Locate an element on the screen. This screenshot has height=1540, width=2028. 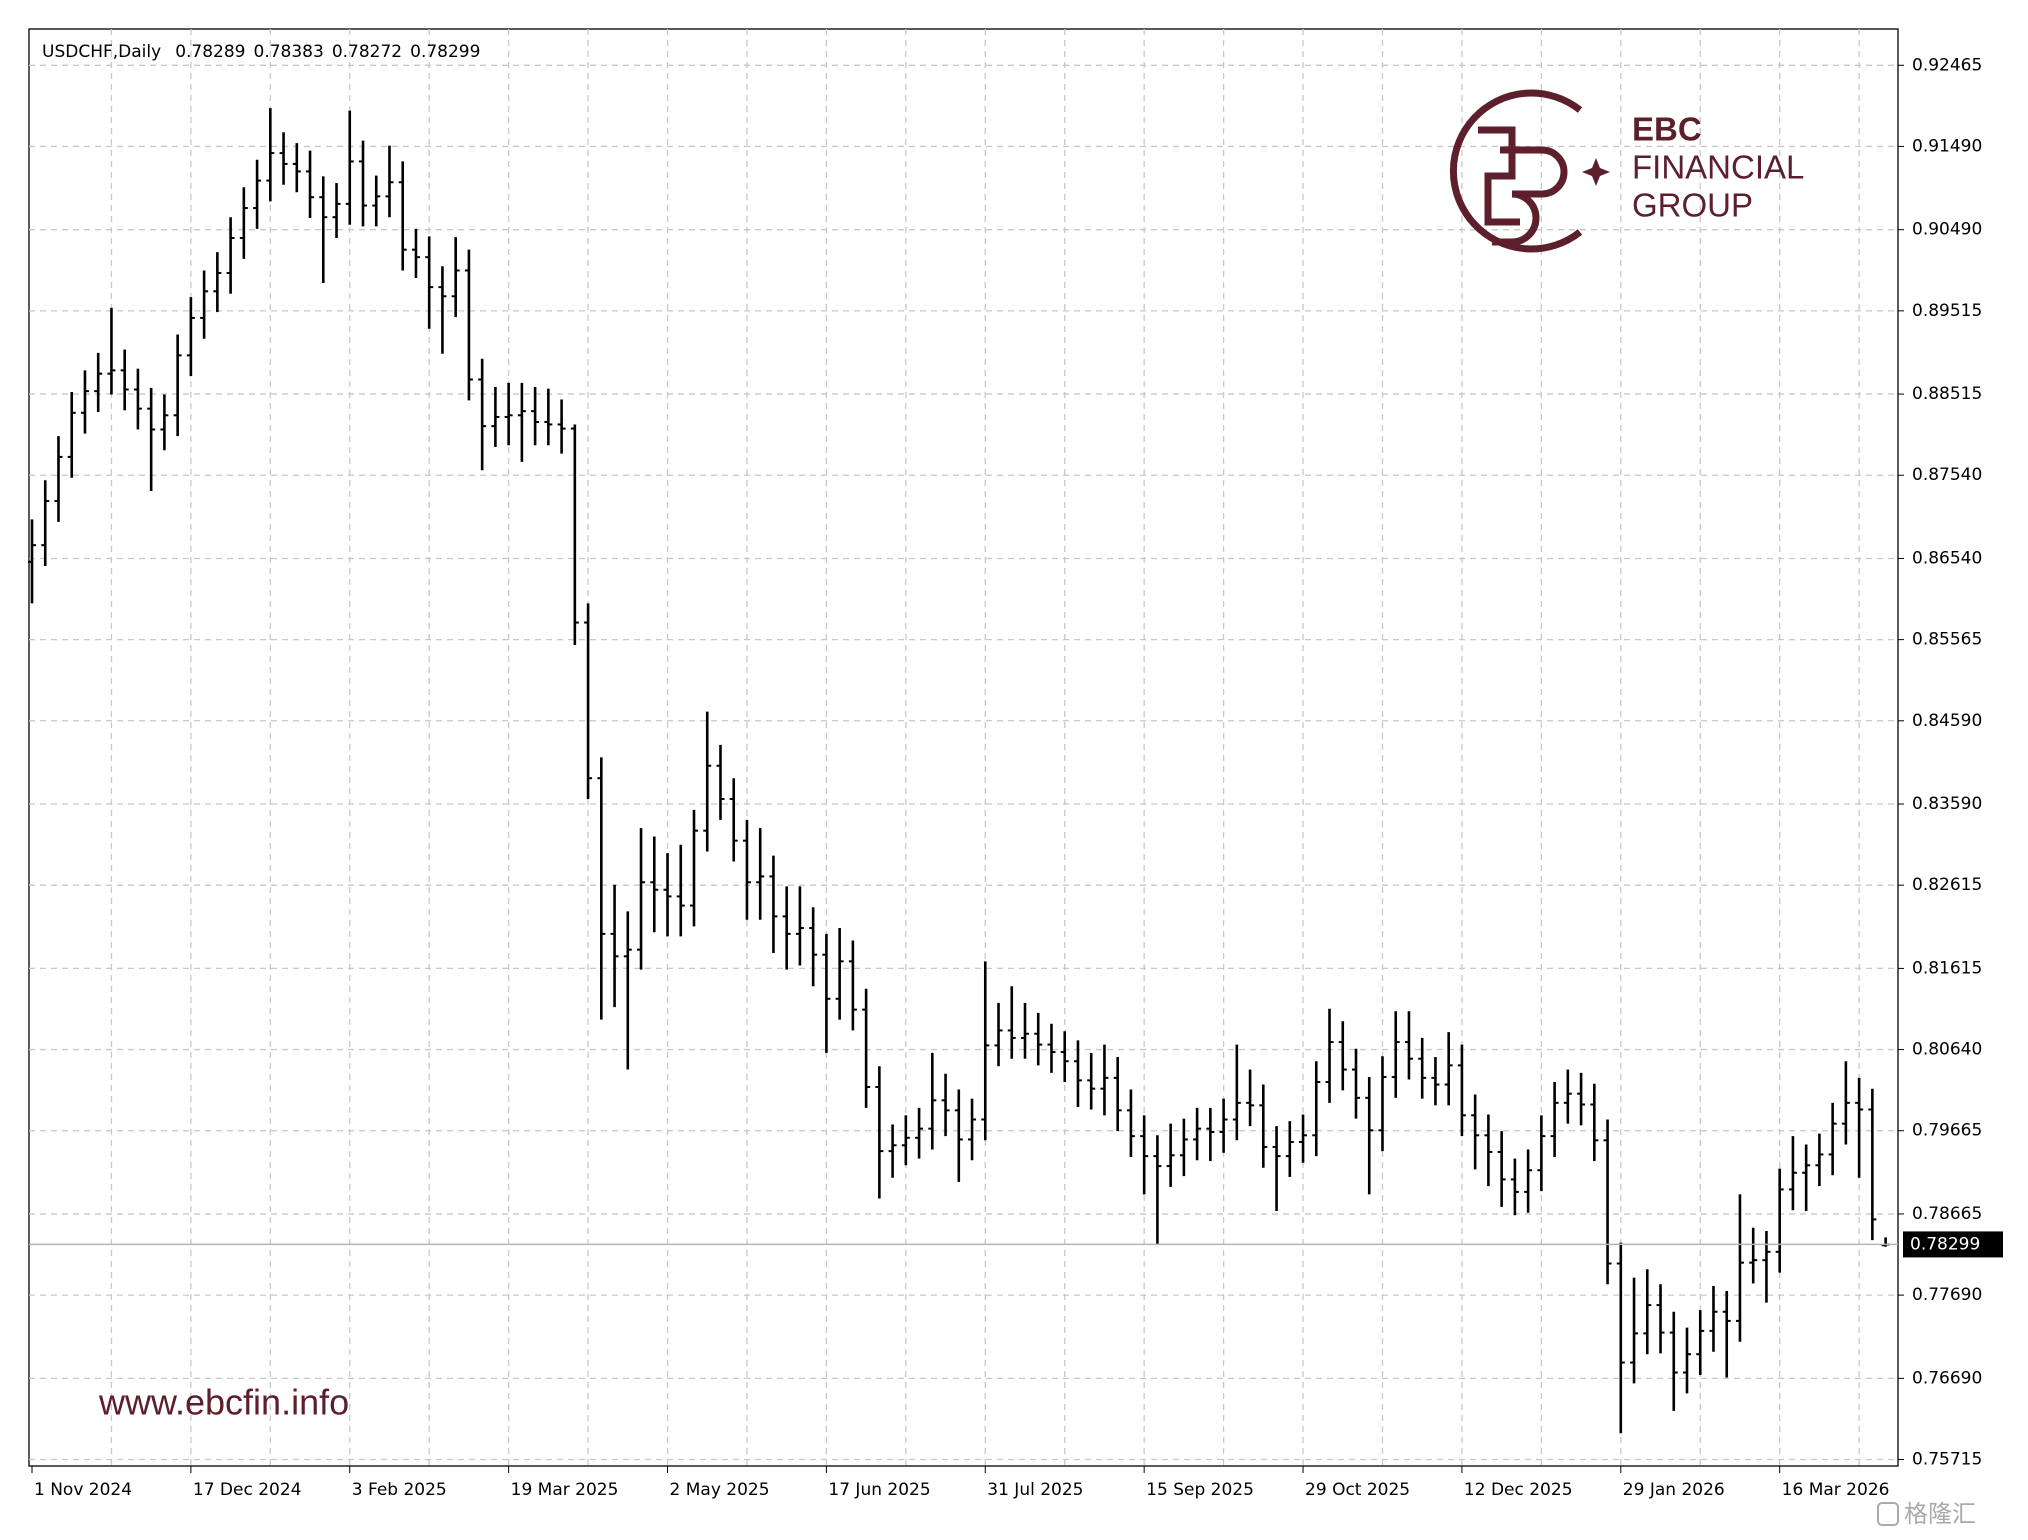
x-tick-label: 17 Dec 2024 is located at coordinates (247, 1490).